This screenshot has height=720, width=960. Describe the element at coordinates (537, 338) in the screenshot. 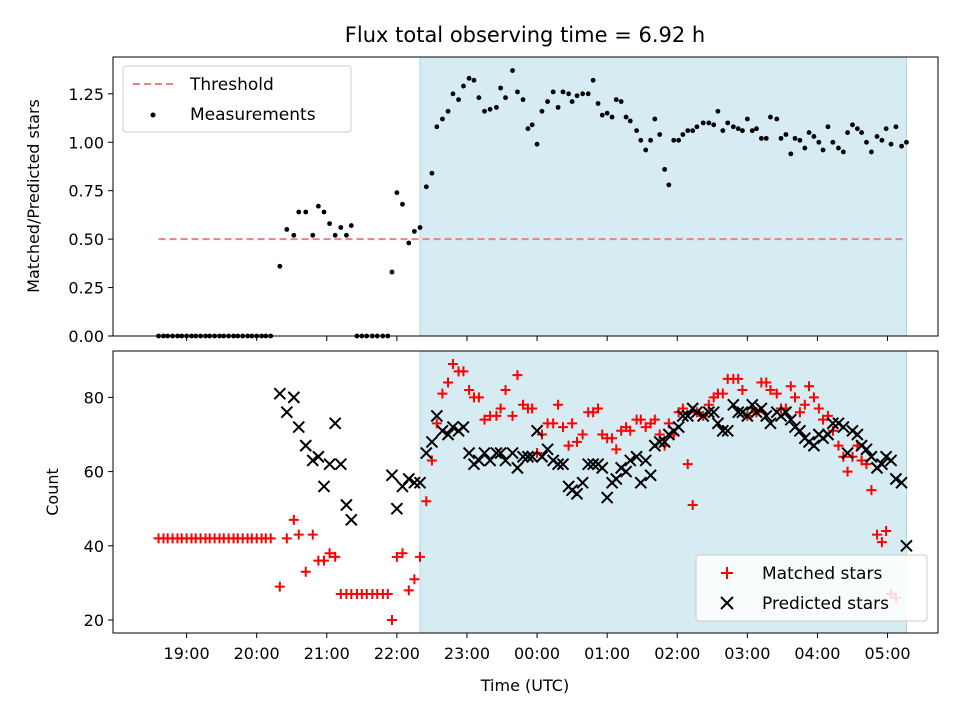

I see `top-x-ticks` at that location.